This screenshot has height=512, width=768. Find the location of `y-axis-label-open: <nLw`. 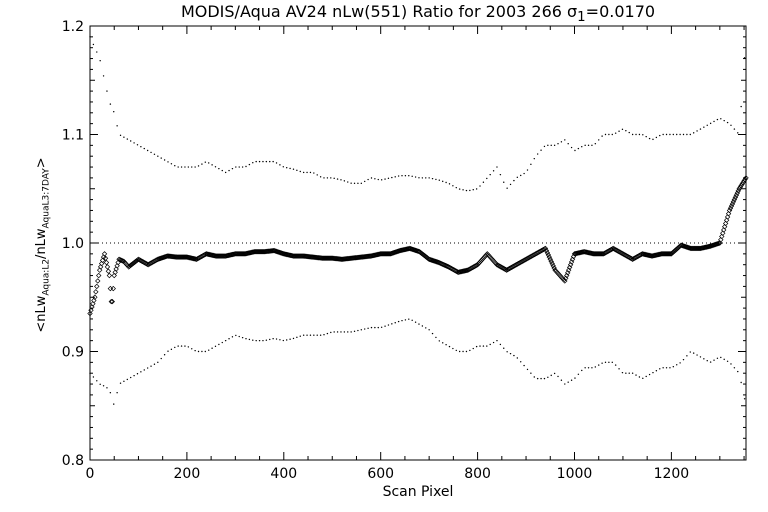

y-axis-label-open: <nLw is located at coordinates (41, 314).